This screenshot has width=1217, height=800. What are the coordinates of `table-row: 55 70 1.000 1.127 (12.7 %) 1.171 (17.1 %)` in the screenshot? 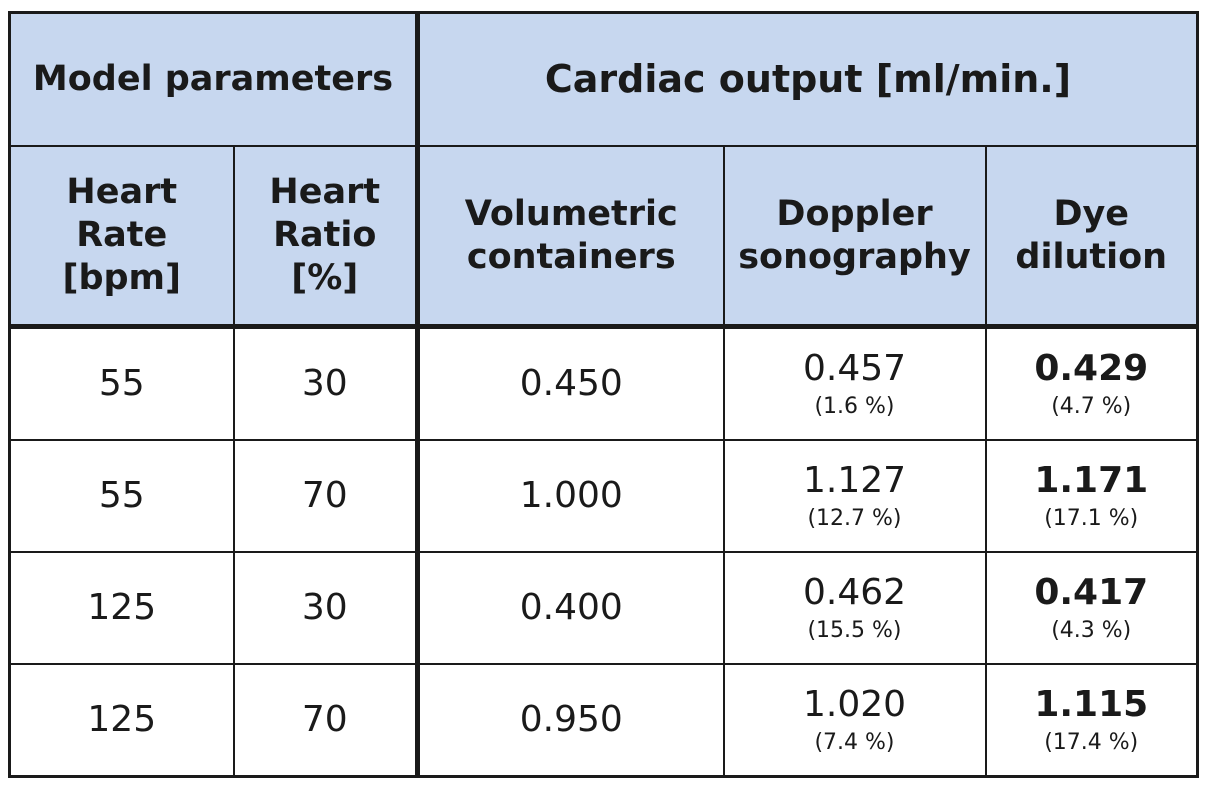 It's located at (603, 496).